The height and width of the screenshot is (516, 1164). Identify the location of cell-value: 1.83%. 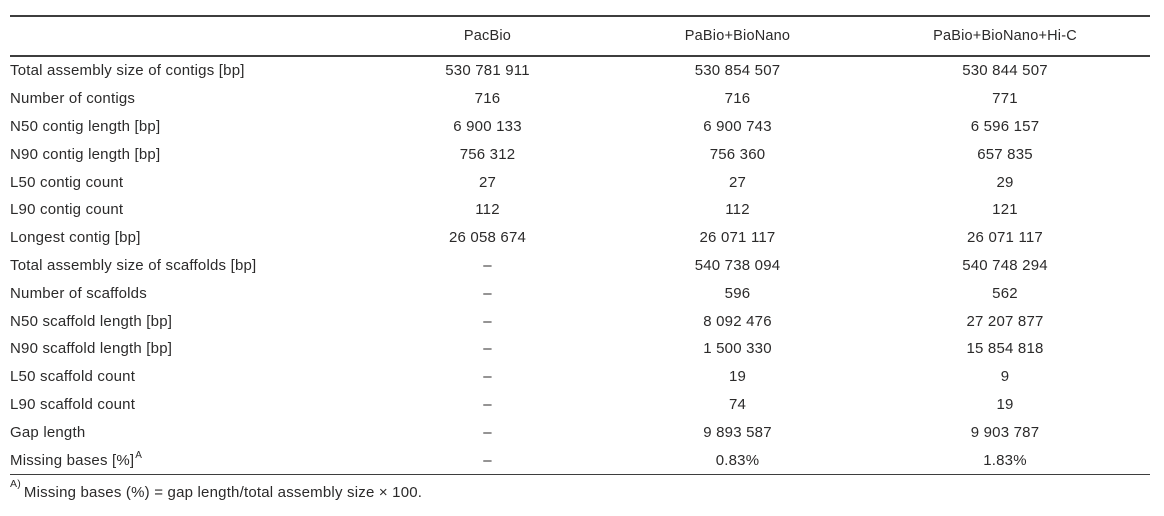
(1005, 460).